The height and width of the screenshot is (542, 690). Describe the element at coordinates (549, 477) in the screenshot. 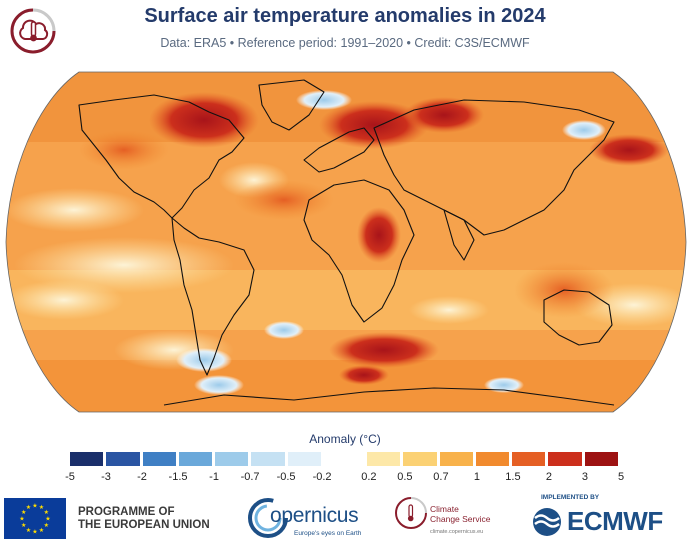

I see `colorbar-tick-label: 2` at that location.